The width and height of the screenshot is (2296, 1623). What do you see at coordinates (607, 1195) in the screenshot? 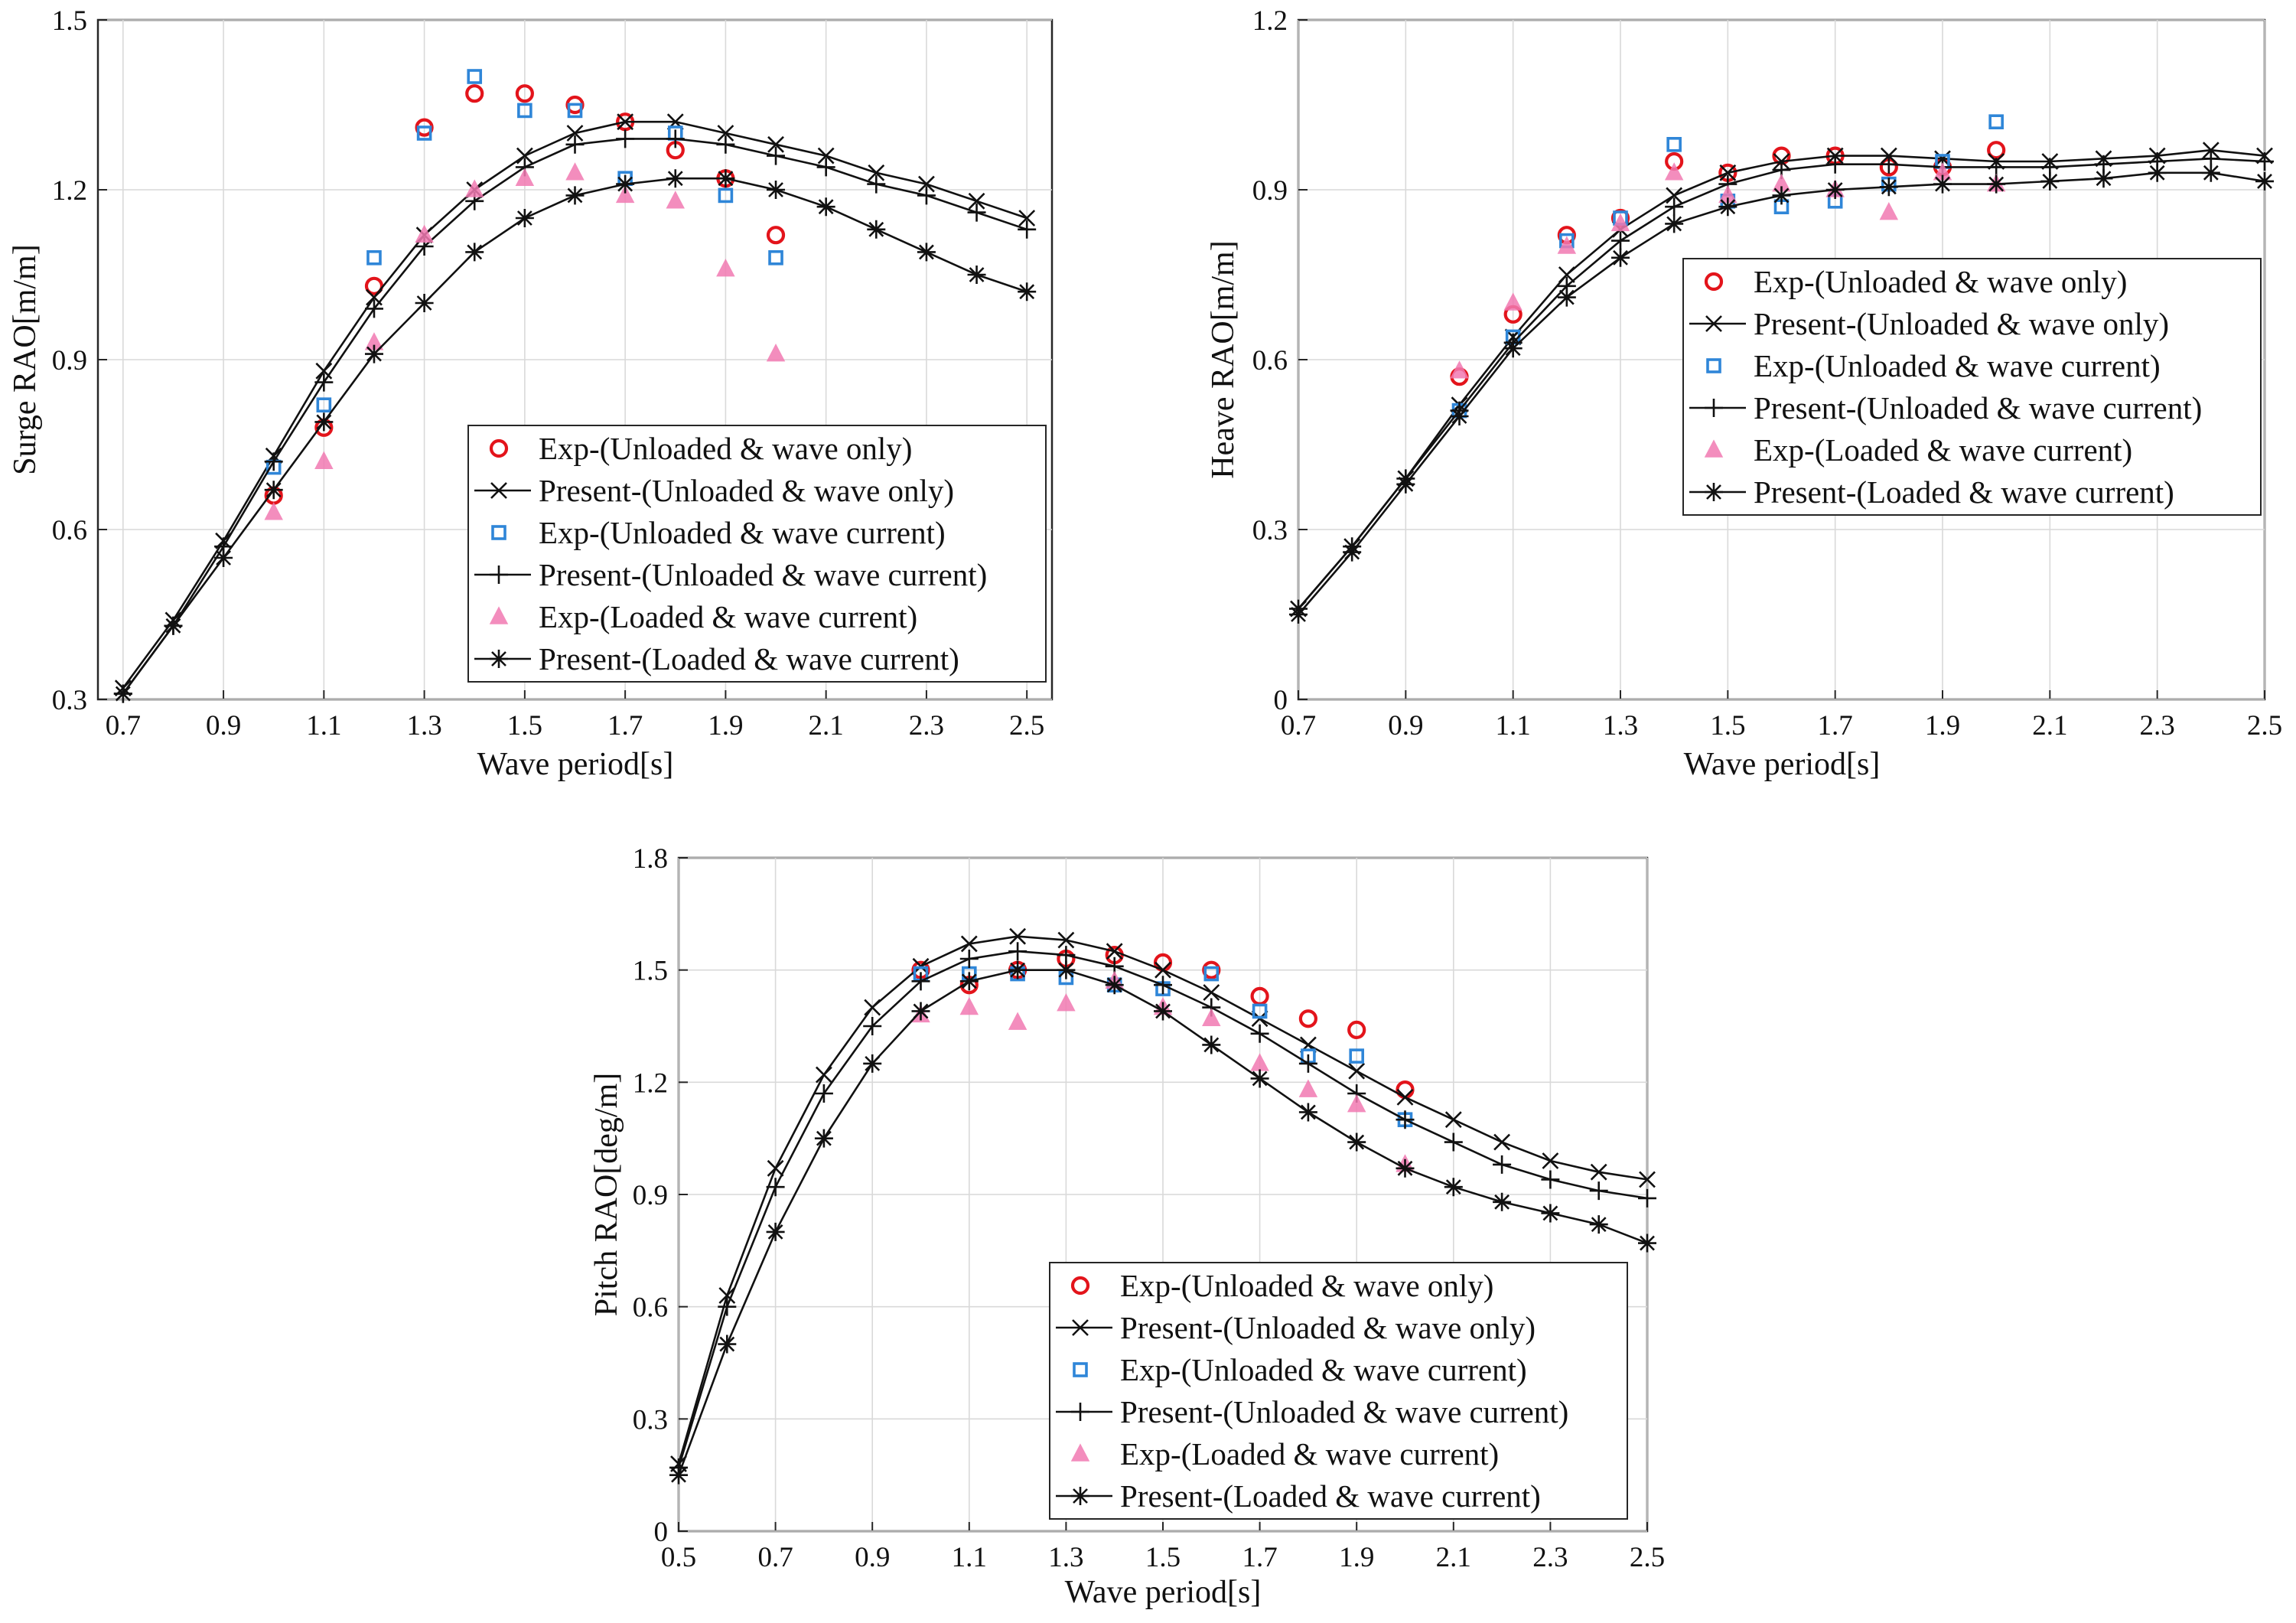
I see `pitch-y-axis-label: Pitch RAO[deg/m]` at bounding box center [607, 1195].